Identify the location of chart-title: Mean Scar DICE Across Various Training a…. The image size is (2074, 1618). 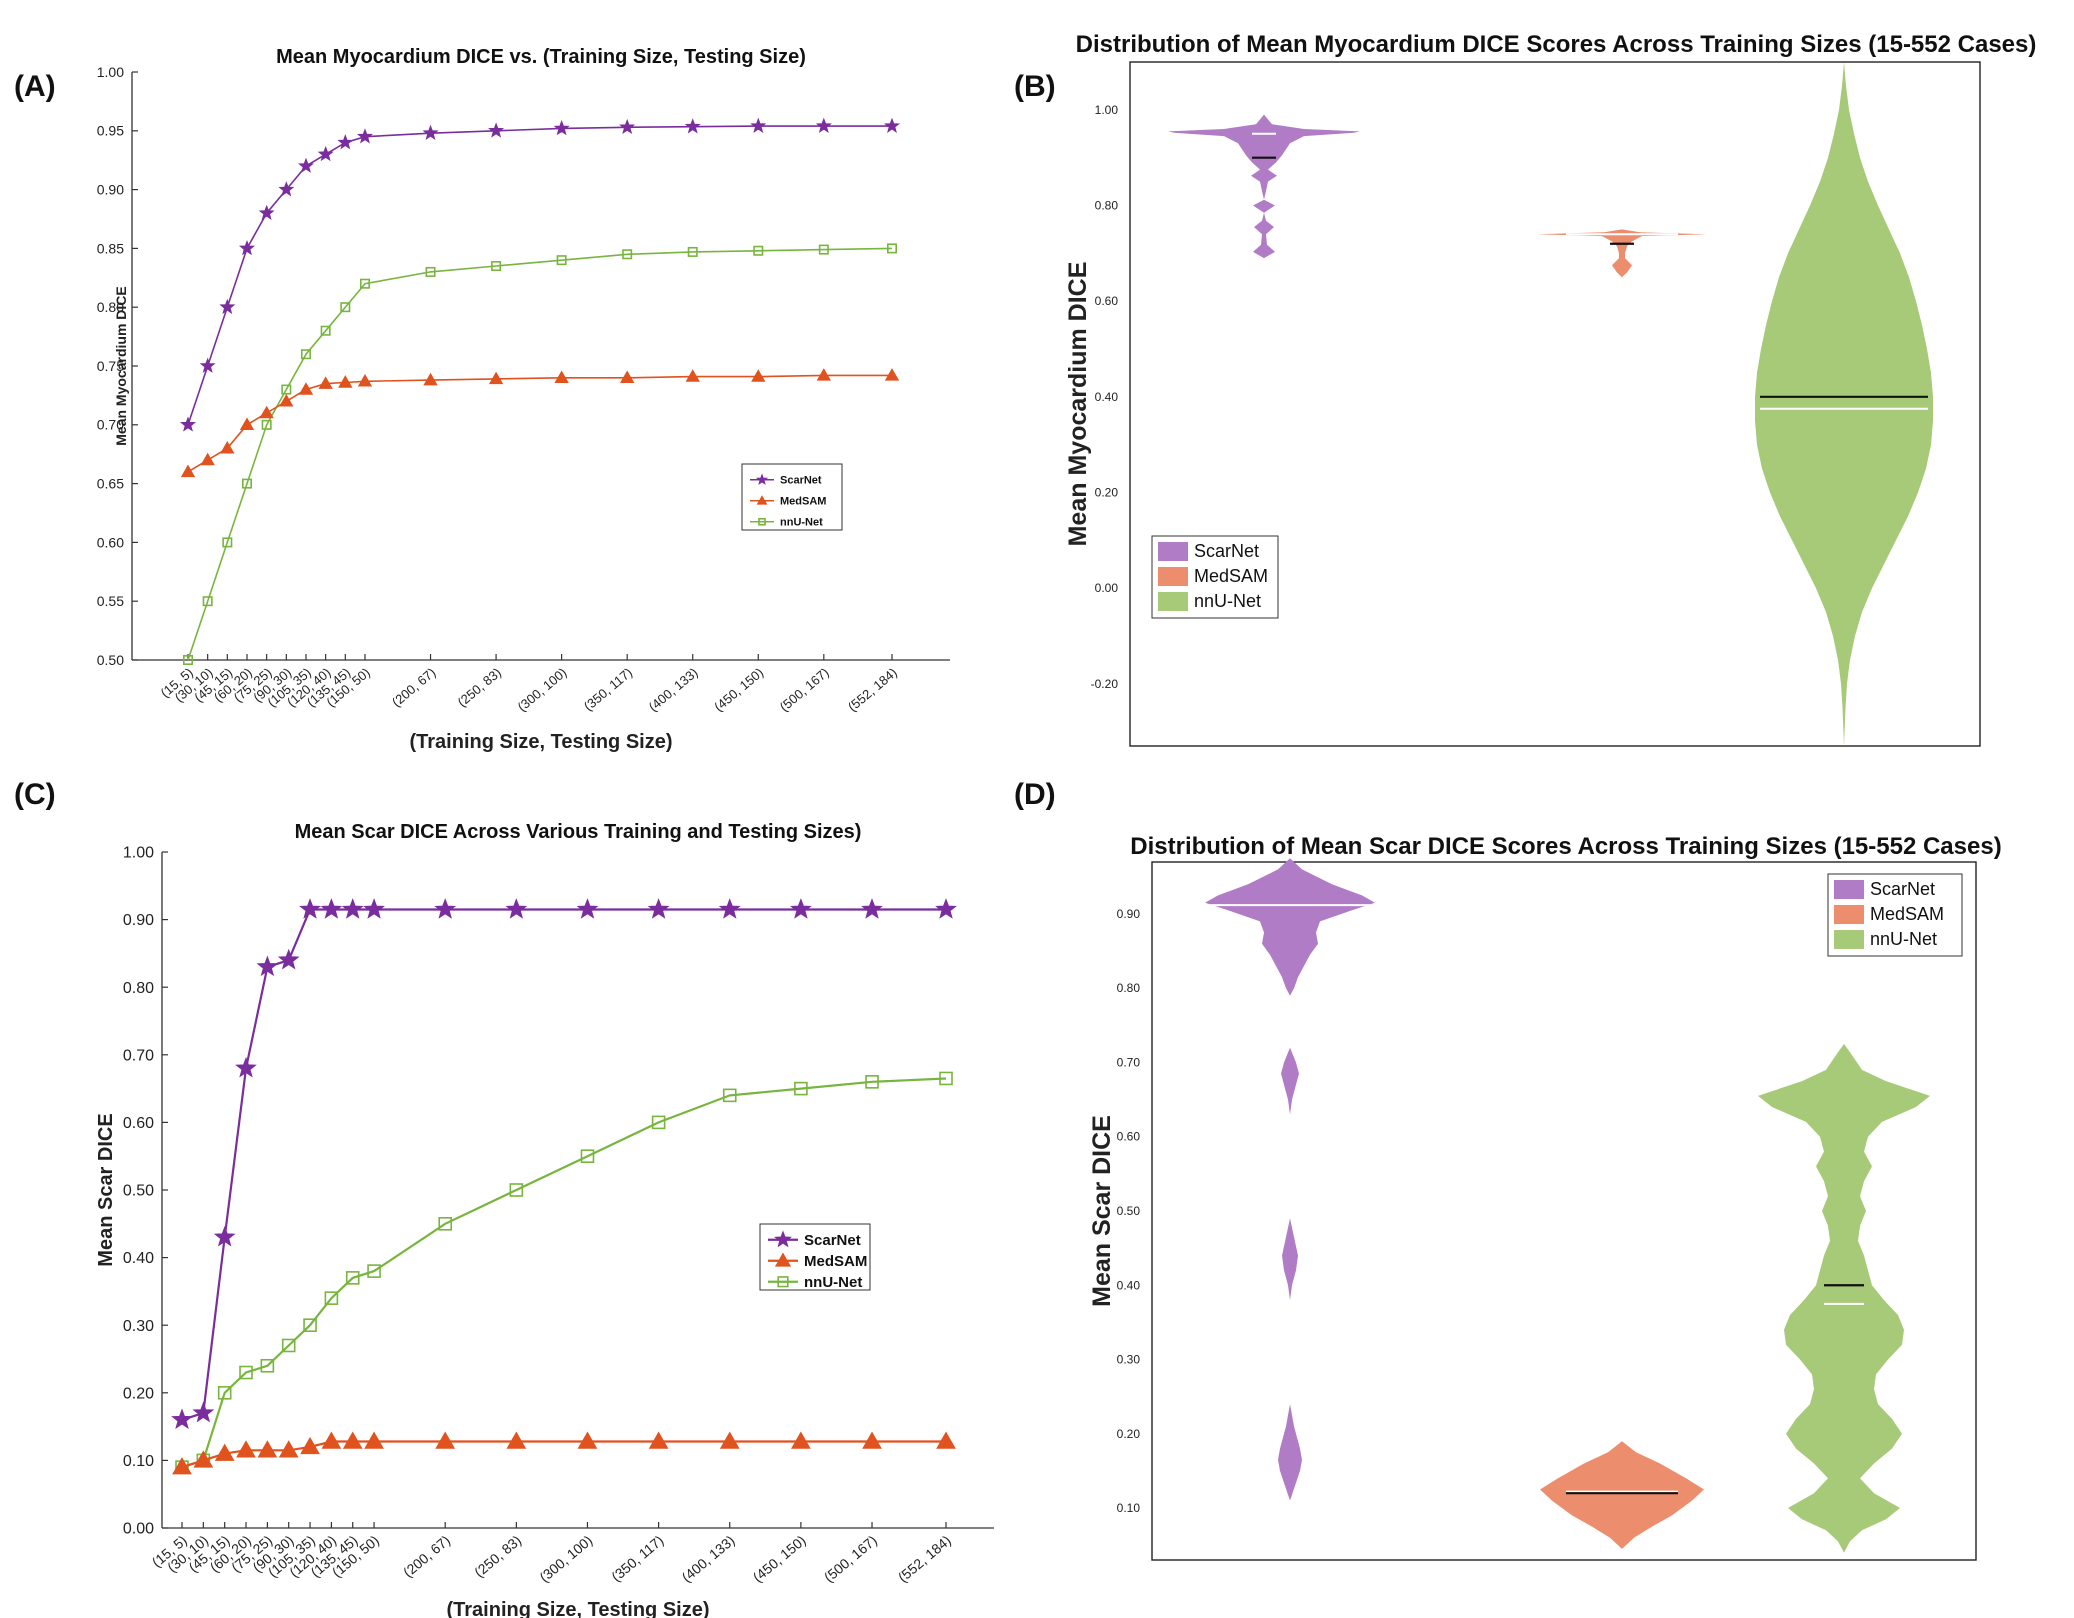
(578, 832).